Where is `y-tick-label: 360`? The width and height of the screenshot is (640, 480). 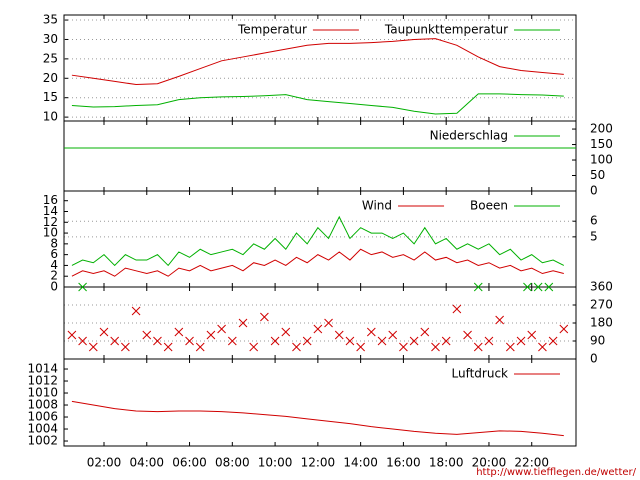
y-tick-label: 360 is located at coordinates (601, 287).